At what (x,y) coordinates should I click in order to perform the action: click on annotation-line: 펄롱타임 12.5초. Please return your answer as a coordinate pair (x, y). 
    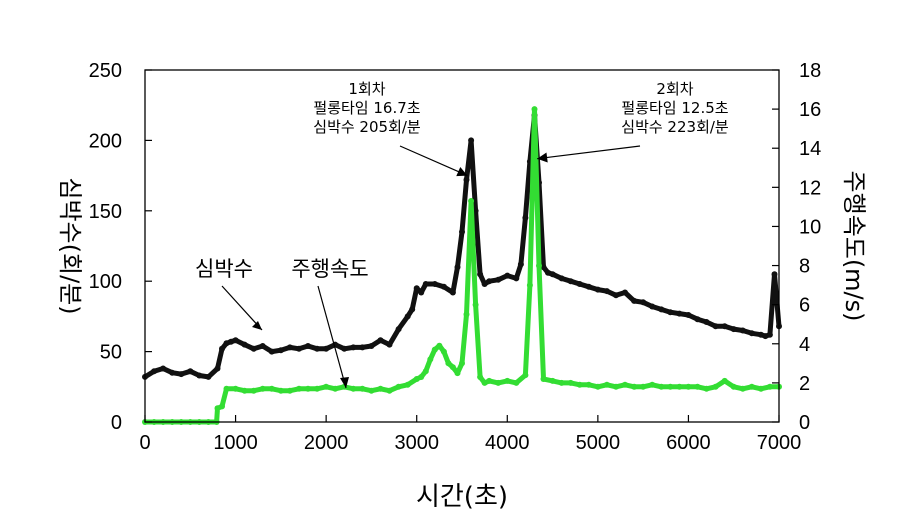
    Looking at the image, I should click on (674, 108).